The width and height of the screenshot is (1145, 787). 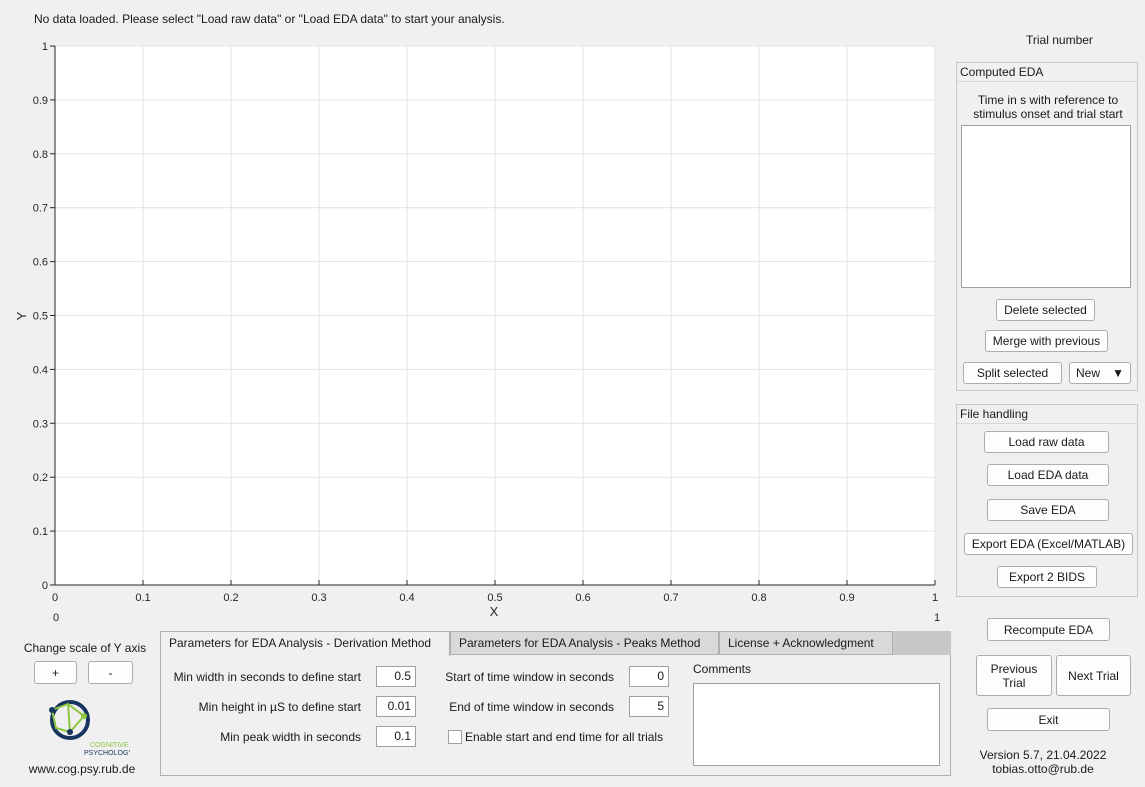 I want to click on param-label: Start of time window in seconds, so click(x=529, y=677).